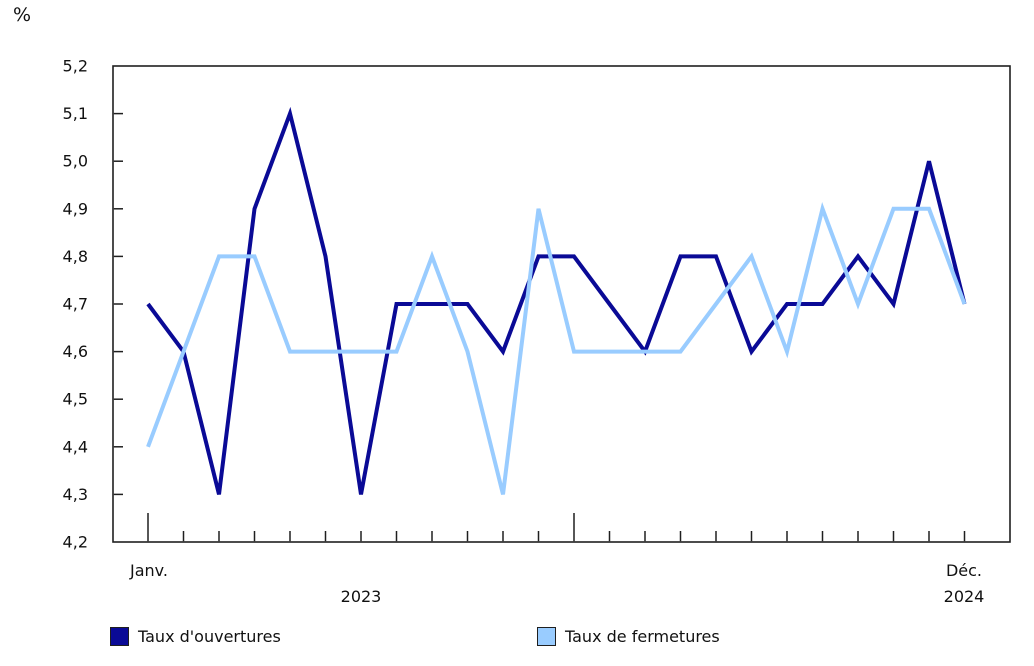  Describe the element at coordinates (22, 15) in the screenshot. I see `y-axis-unit-label: %` at that location.